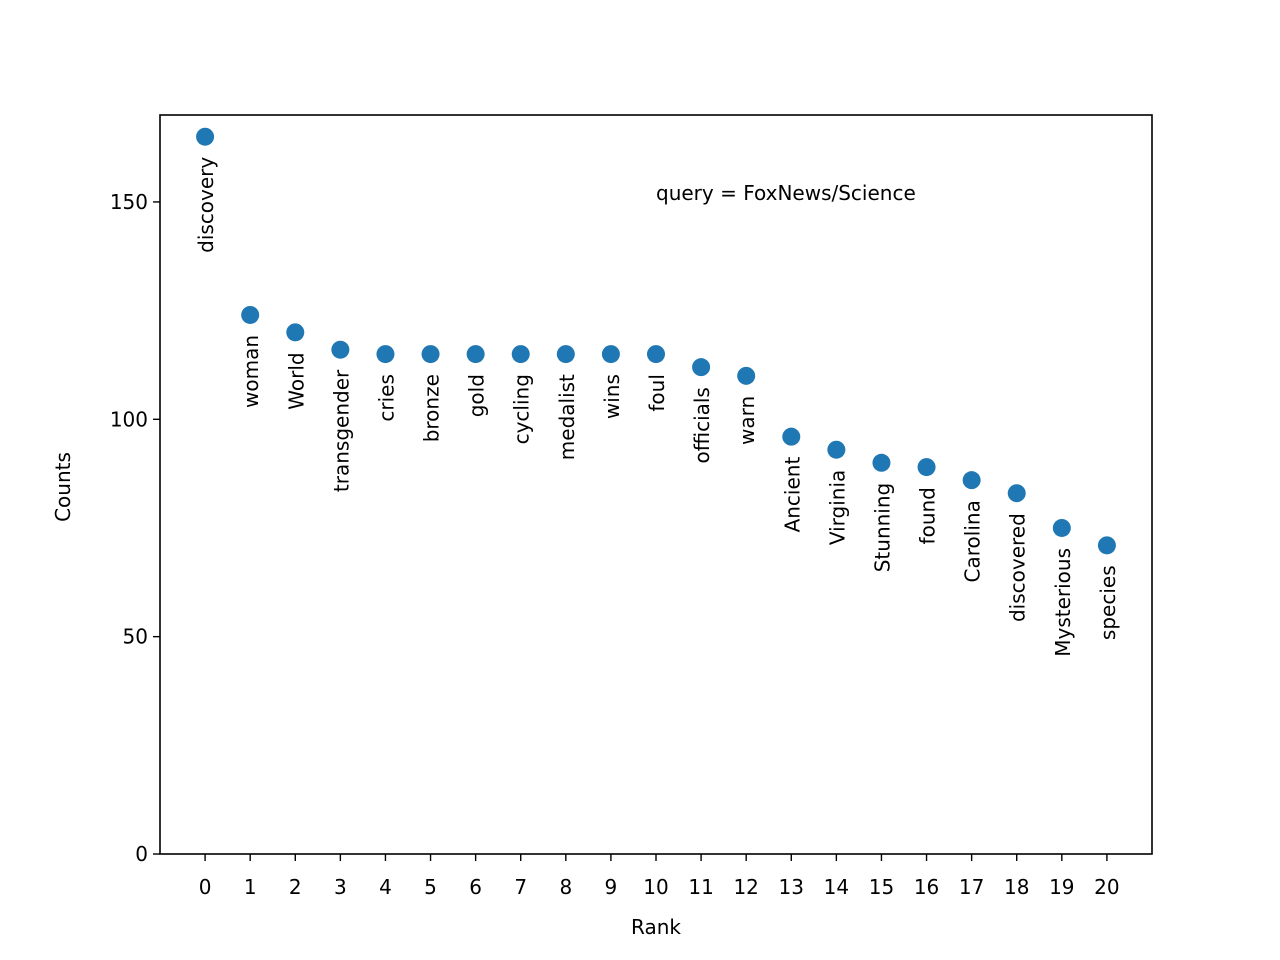 The image size is (1280, 960). Describe the element at coordinates (129, 419) in the screenshot. I see `y-tick-label: 100` at that location.